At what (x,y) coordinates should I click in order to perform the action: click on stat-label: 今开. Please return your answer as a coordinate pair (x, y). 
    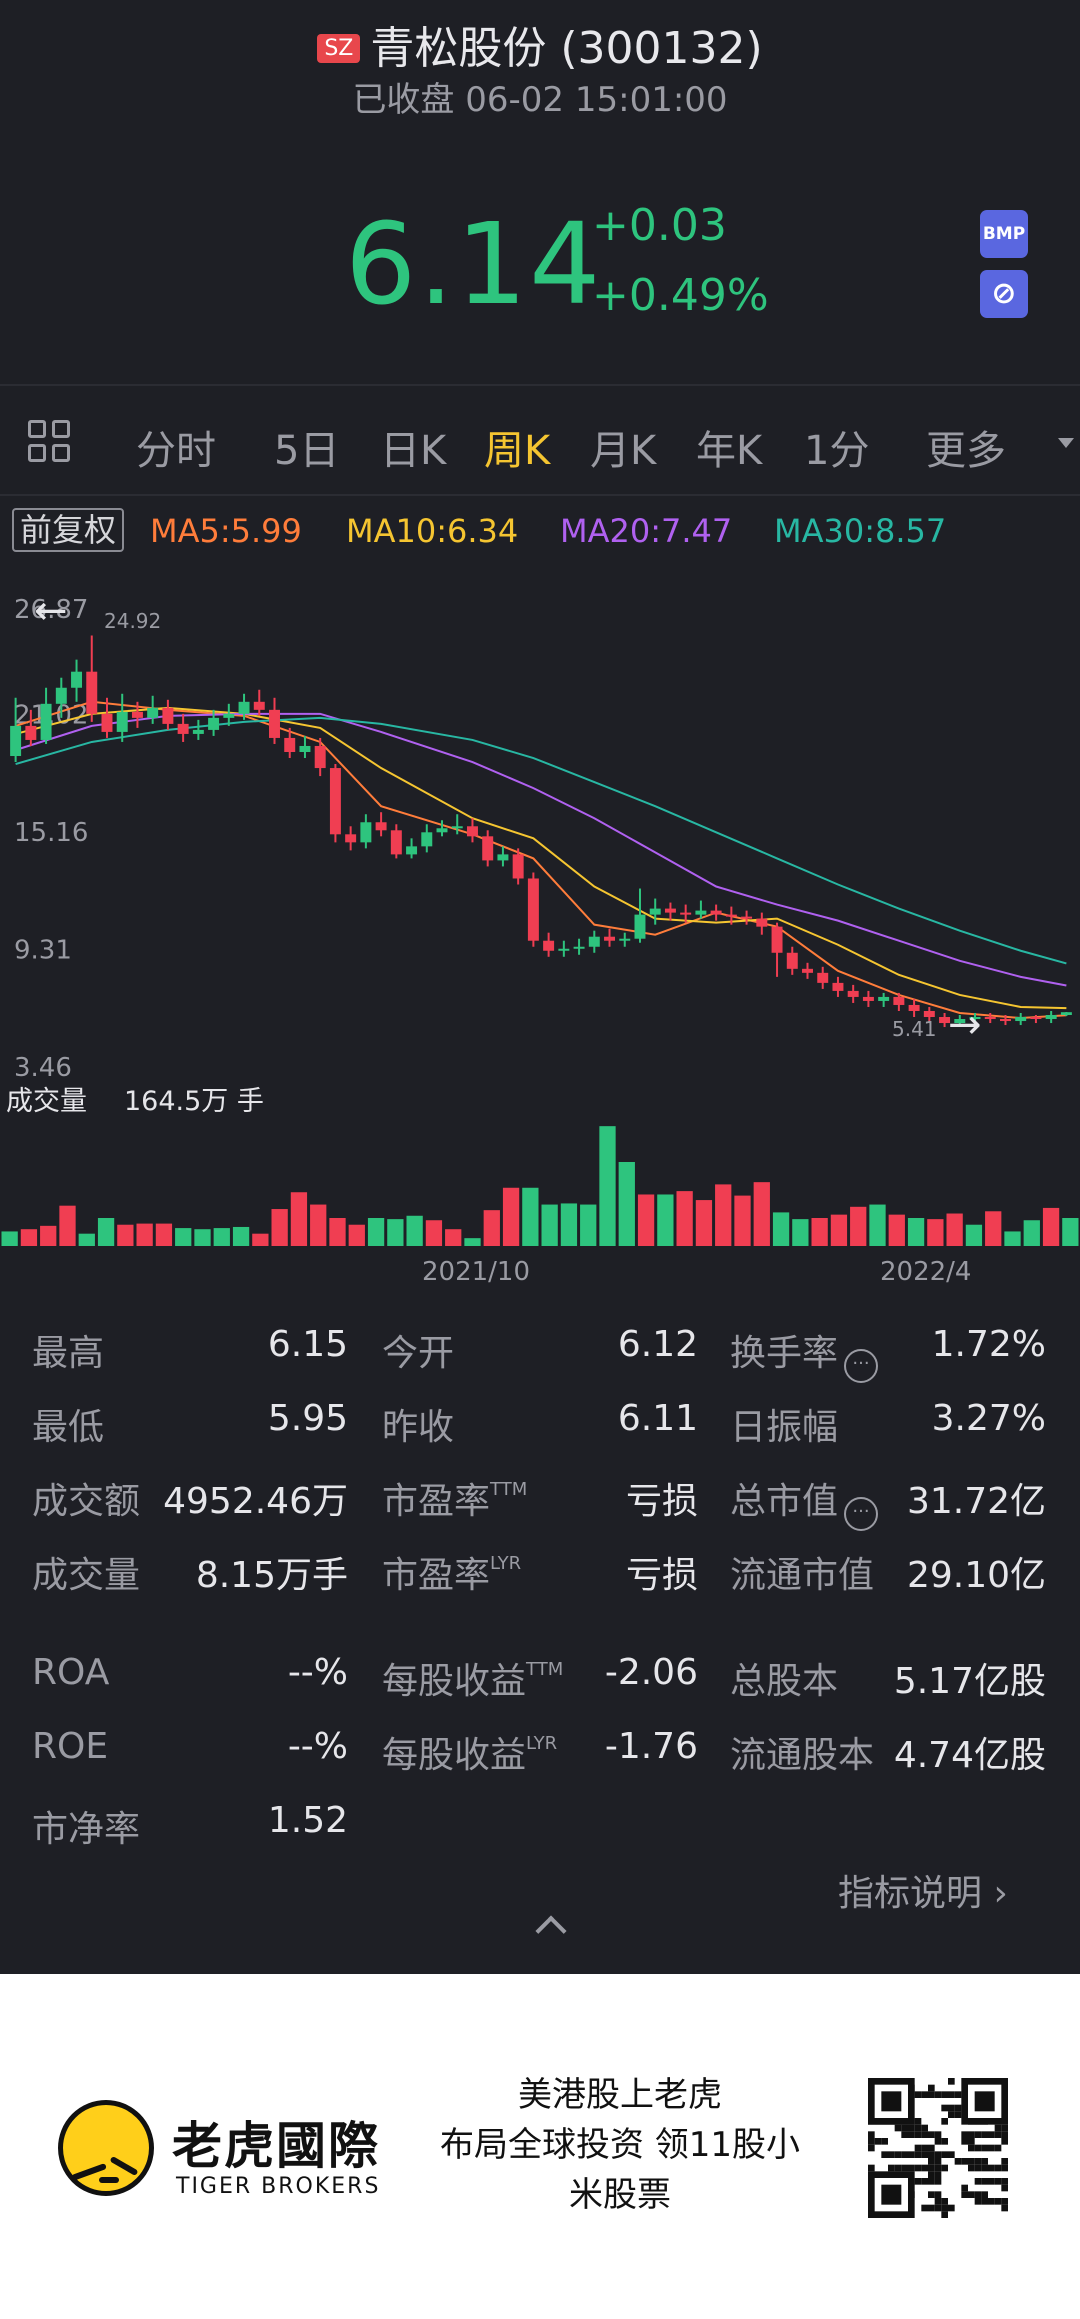
    Looking at the image, I should click on (418, 1353).